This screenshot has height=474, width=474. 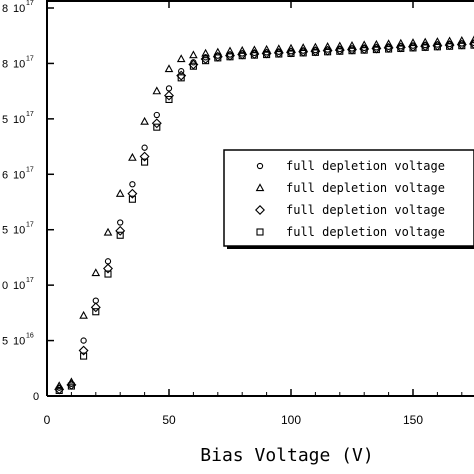 What do you see at coordinates (260, 210) in the screenshot?
I see `legend-marker-diamond` at bounding box center [260, 210].